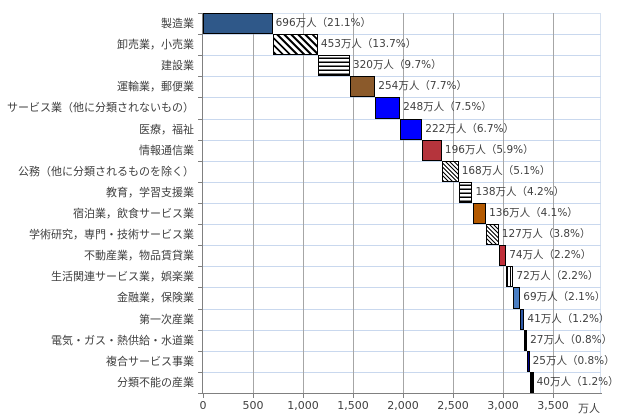 This screenshot has width=630, height=419. What do you see at coordinates (503, 405) in the screenshot?
I see `x-axis-tick-label: 3,000` at bounding box center [503, 405].